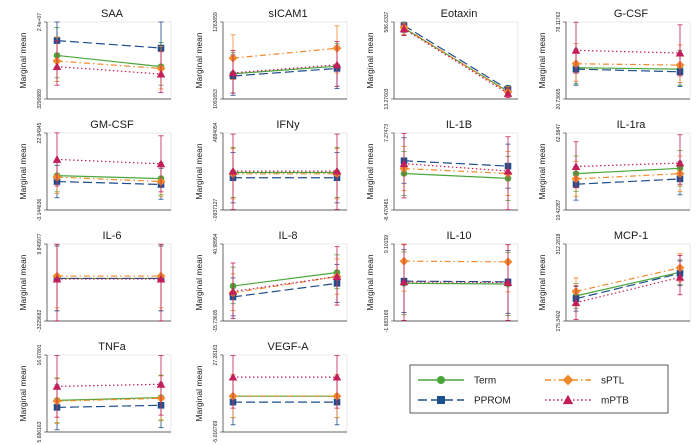 Image resolution: width=700 pixels, height=445 pixels. Describe the element at coordinates (40, 22) in the screenshot. I see `y-tick-label-max: 2.4e+07` at that location.